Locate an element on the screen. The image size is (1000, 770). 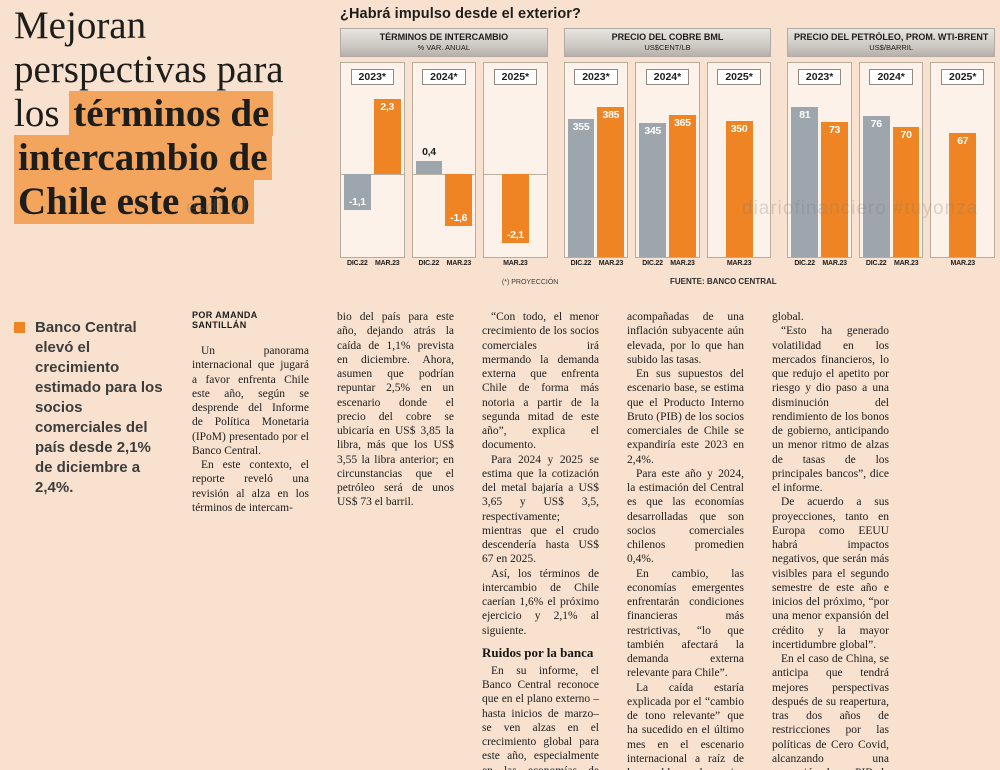
bar-value-label: 76 is located at coordinates (876, 124).